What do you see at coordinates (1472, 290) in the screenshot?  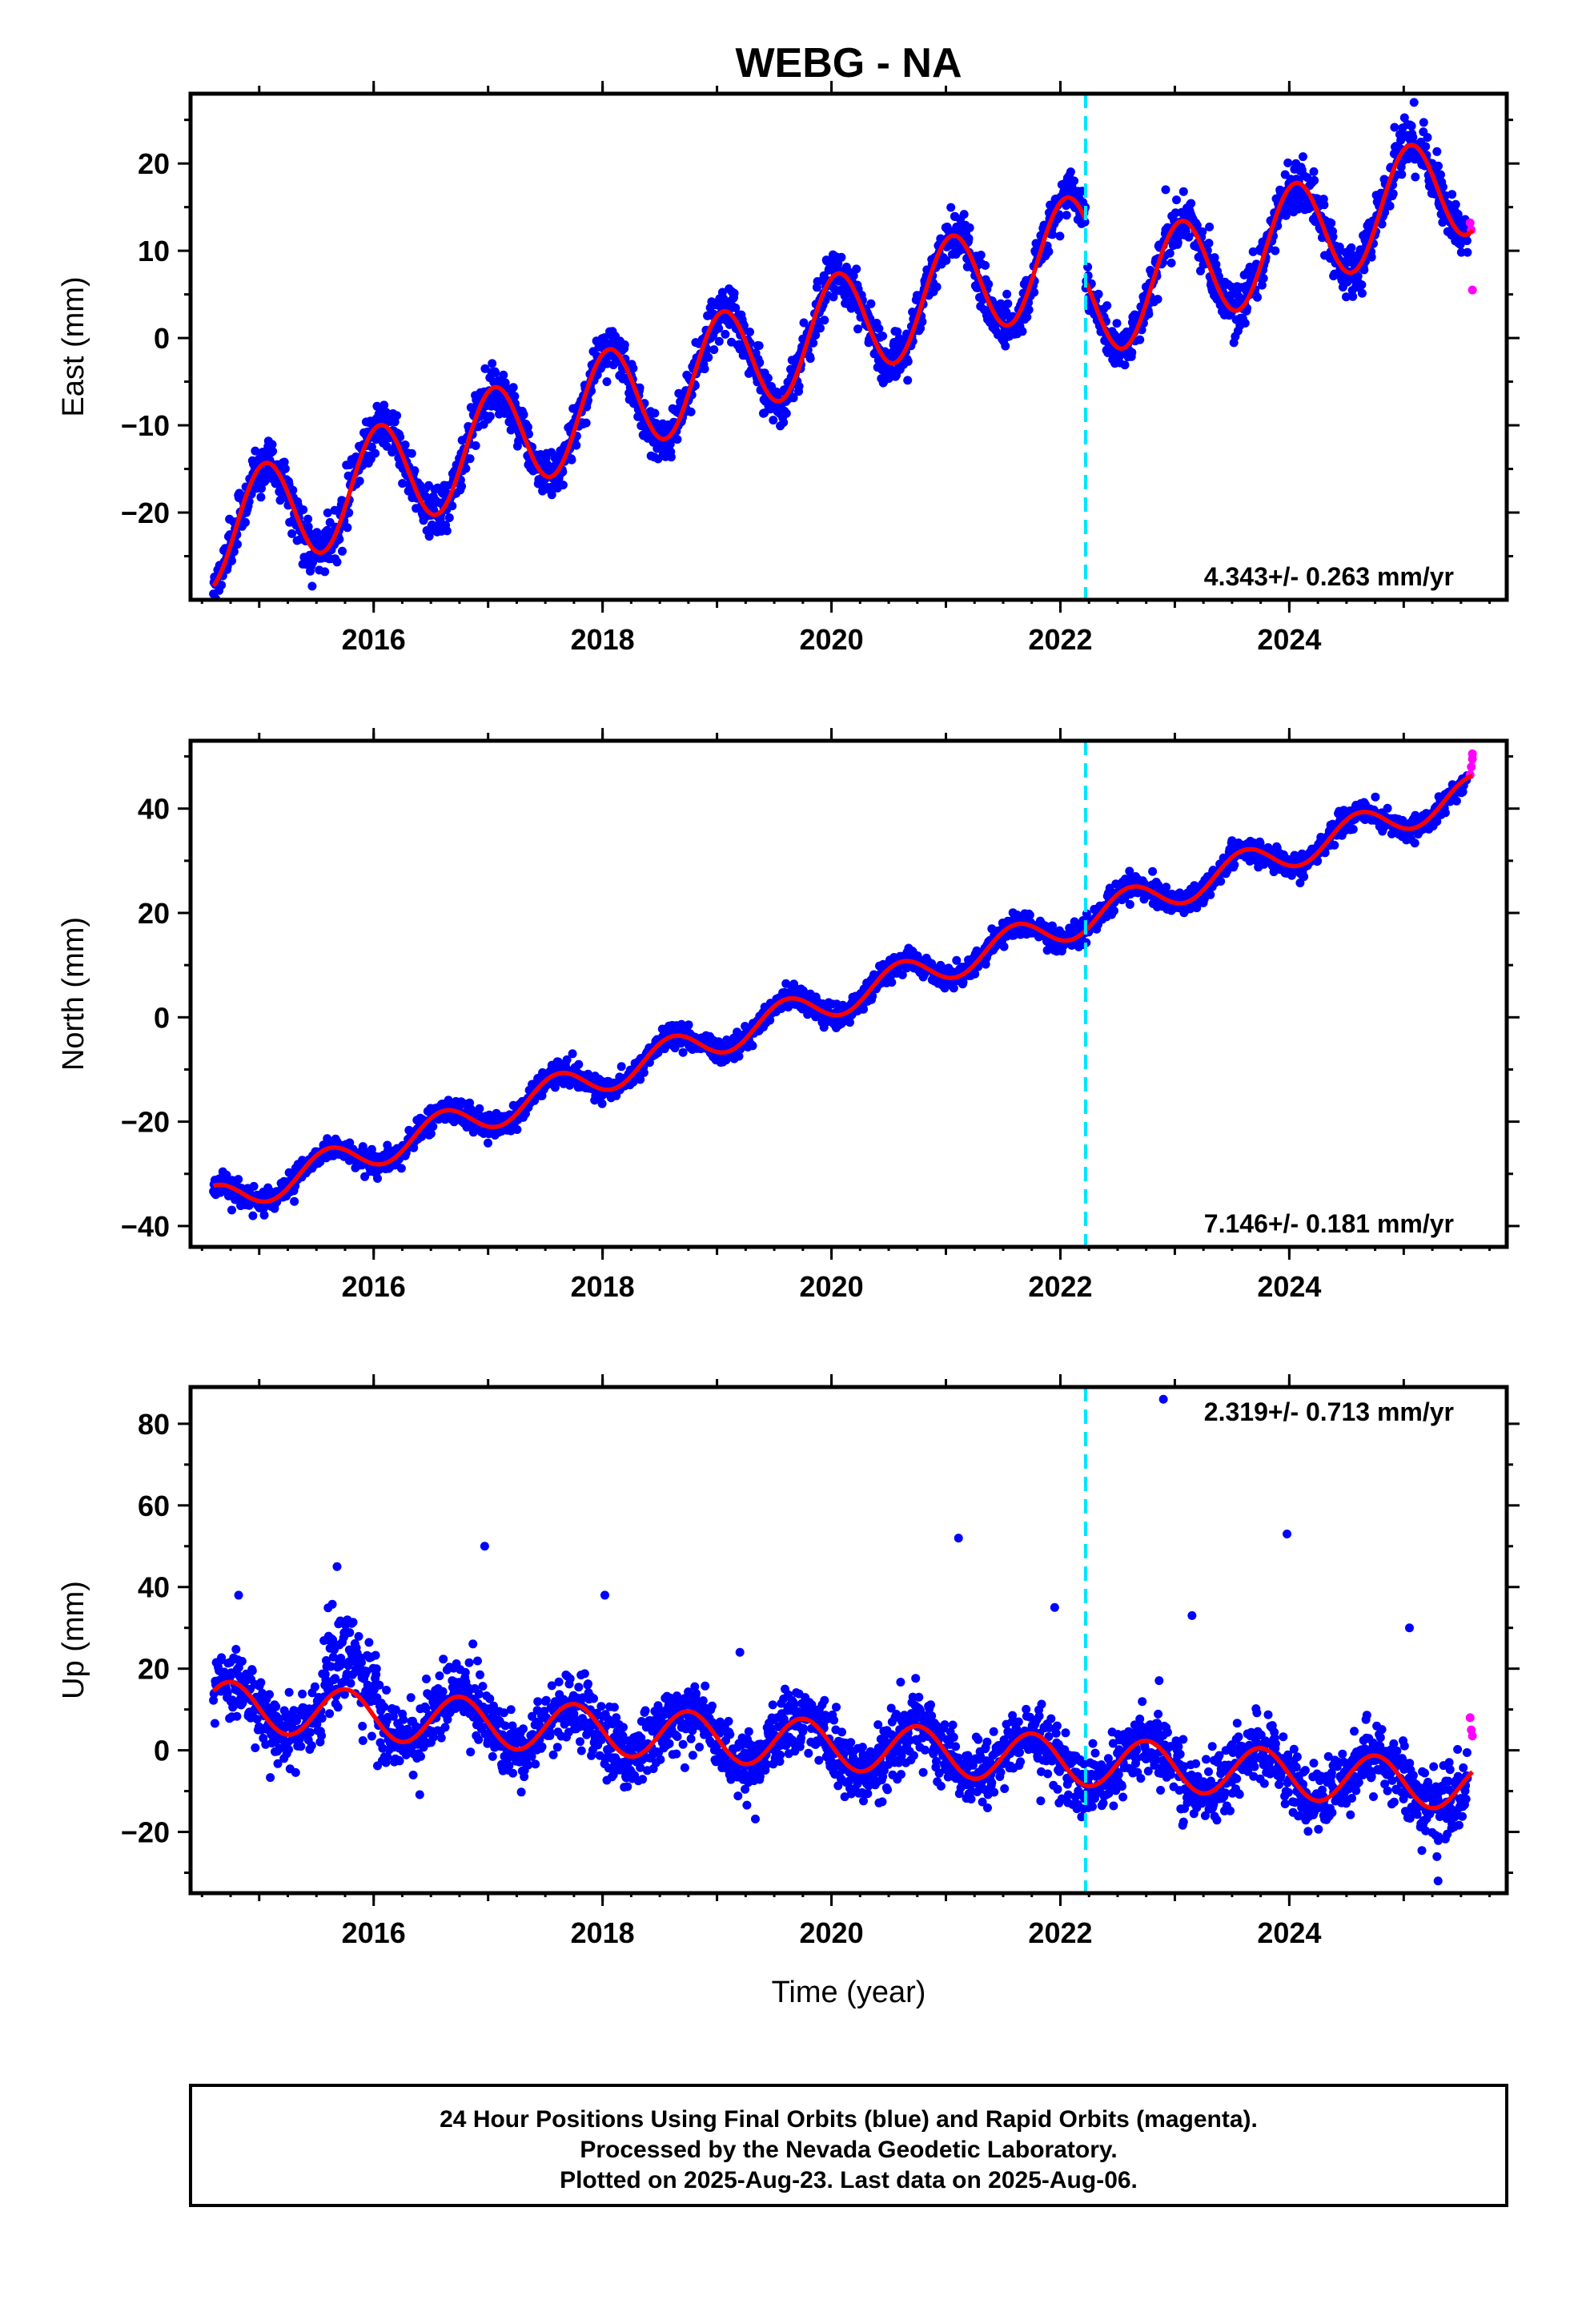 I see `rapid-orbit-point` at bounding box center [1472, 290].